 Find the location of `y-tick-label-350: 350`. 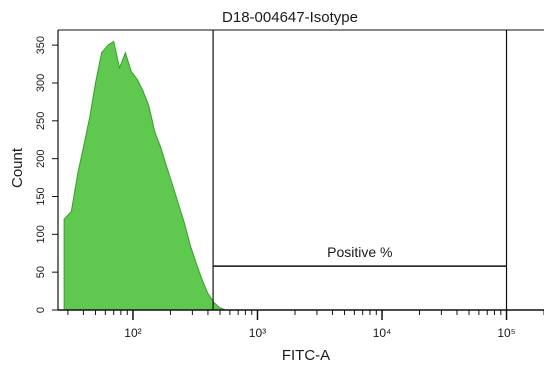

y-tick-label-350: 350 is located at coordinates (41, 45).